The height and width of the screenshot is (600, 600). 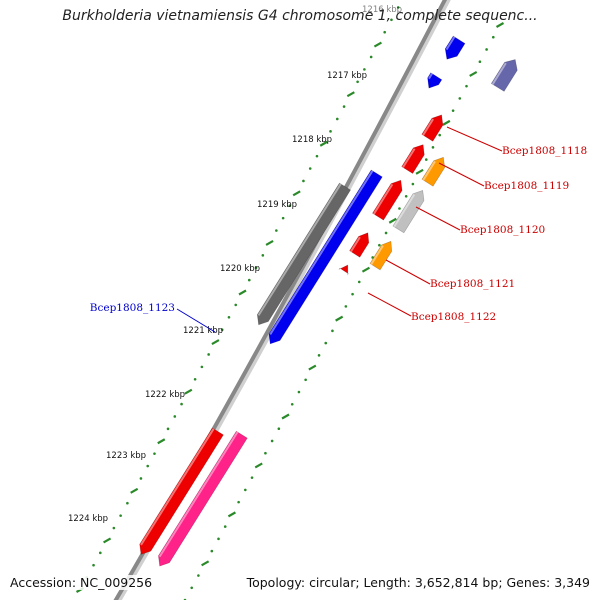 What do you see at coordinates (472, 284) in the screenshot?
I see `gene-label: Bcep1808_1121` at bounding box center [472, 284].